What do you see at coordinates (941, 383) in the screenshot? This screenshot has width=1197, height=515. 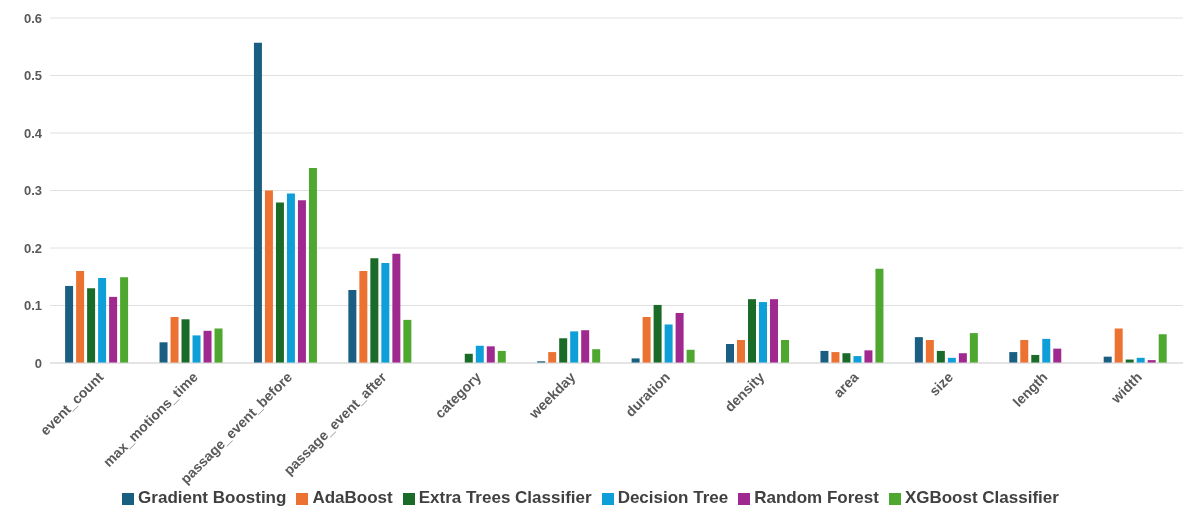 I see `x-tick-label: size` at bounding box center [941, 383].